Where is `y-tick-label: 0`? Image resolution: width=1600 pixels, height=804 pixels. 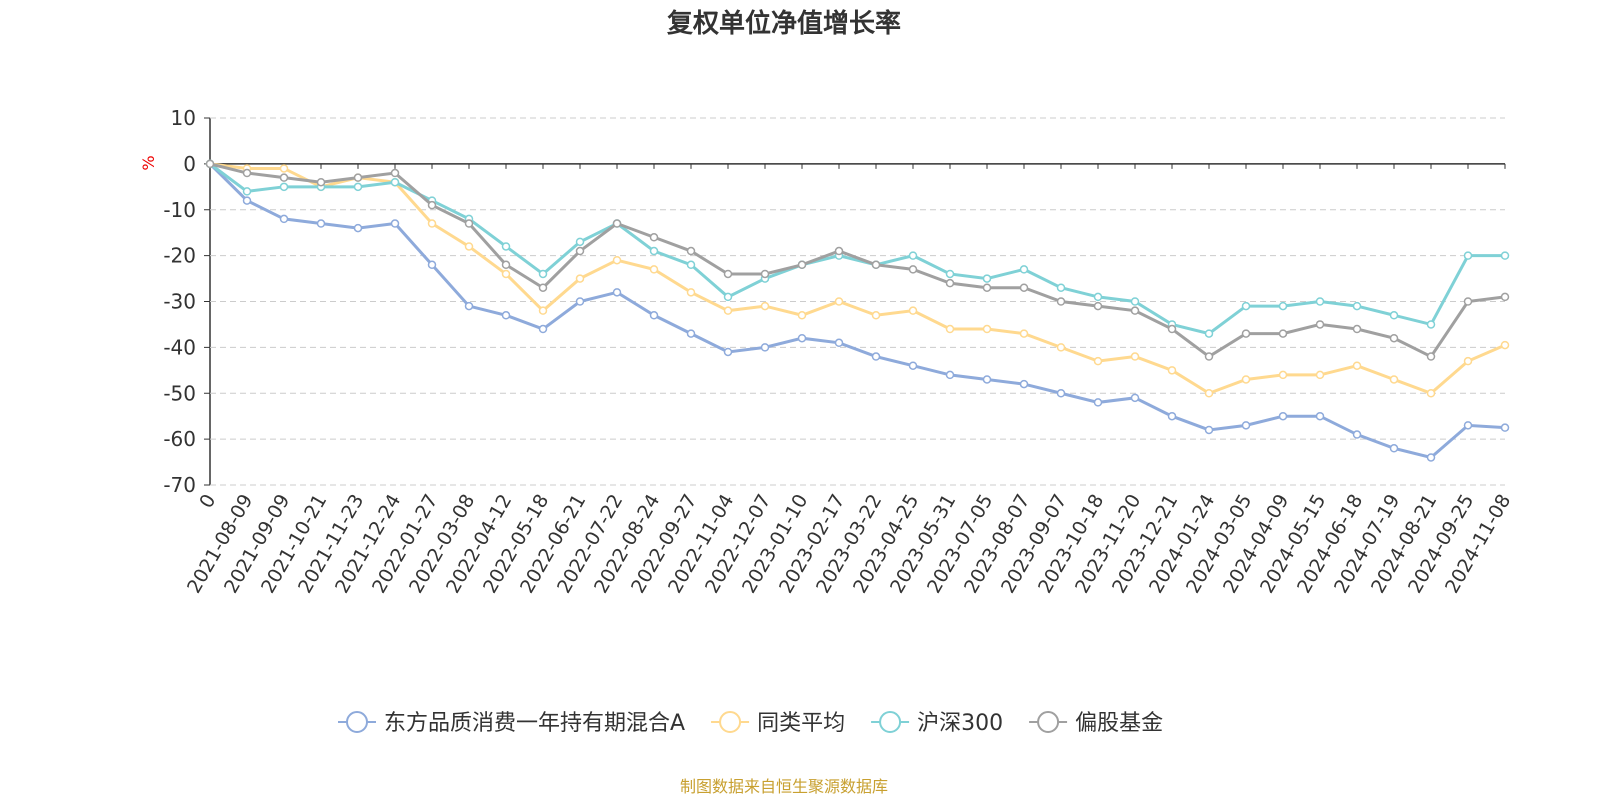
y-tick-label: 0 is located at coordinates (189, 164).